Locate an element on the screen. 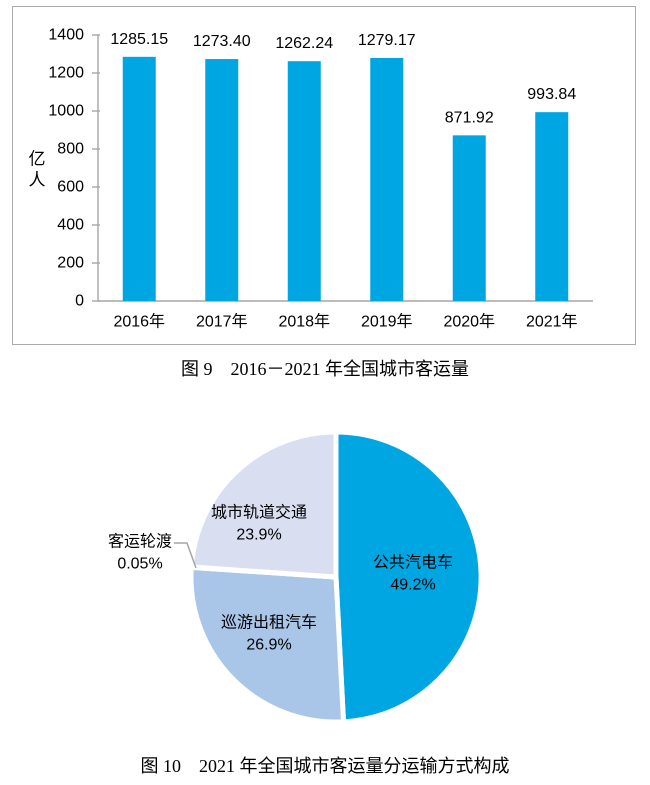 The width and height of the screenshot is (650, 785). bar-2017年 is located at coordinates (222, 180).